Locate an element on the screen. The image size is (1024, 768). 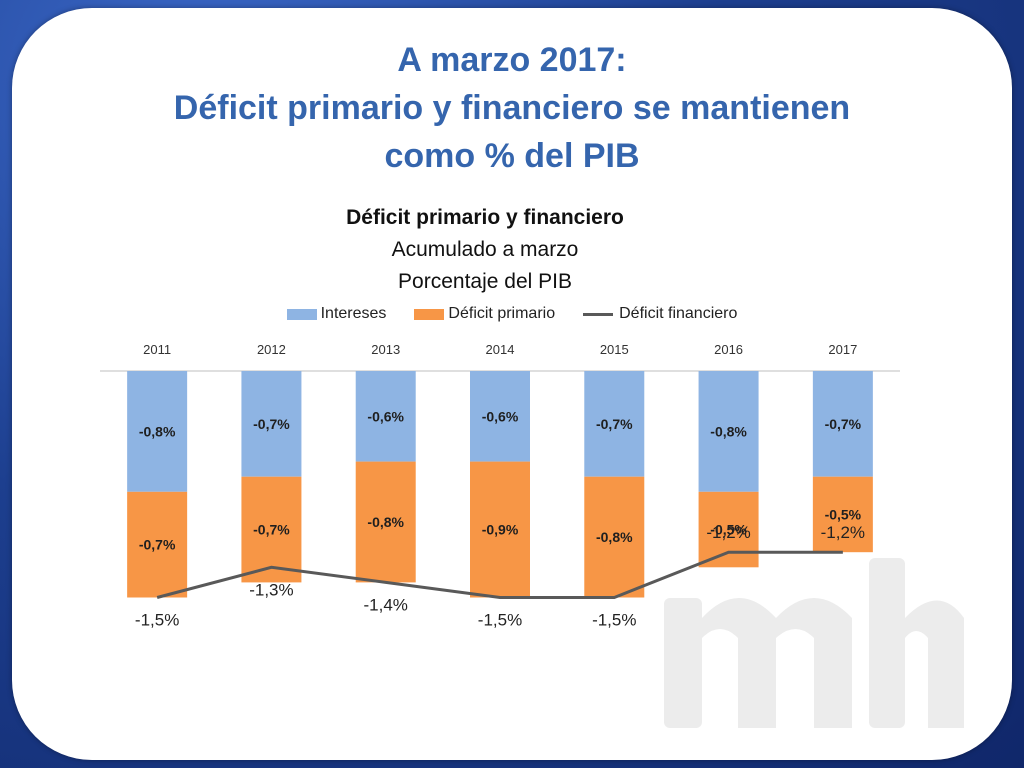
x-tick-label: 2013 is located at coordinates (385, 349).